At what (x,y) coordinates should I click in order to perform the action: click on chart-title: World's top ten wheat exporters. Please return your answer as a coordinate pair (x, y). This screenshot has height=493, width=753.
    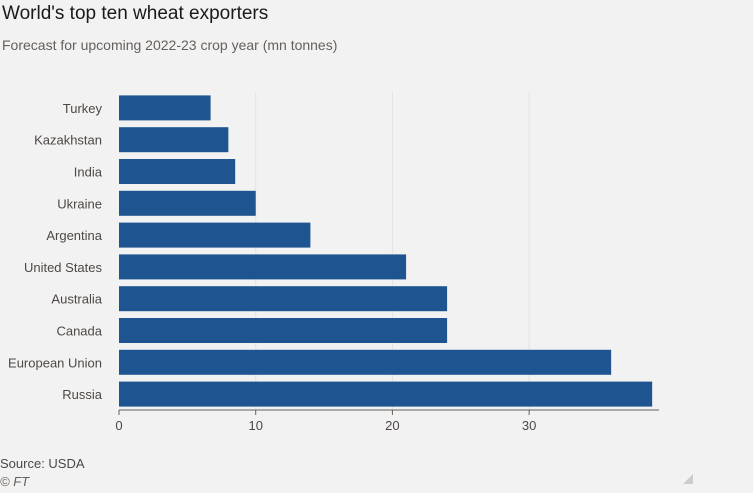
    Looking at the image, I should click on (135, 13).